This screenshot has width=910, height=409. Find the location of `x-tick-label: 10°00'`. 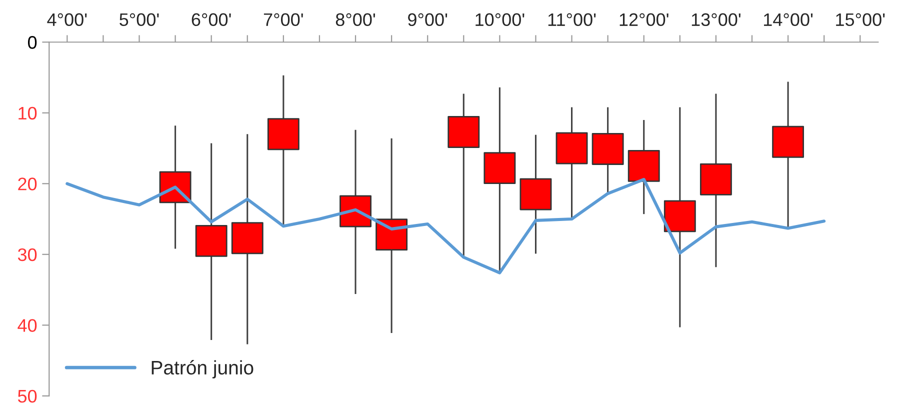

x-tick-label: 10°00' is located at coordinates (500, 19).